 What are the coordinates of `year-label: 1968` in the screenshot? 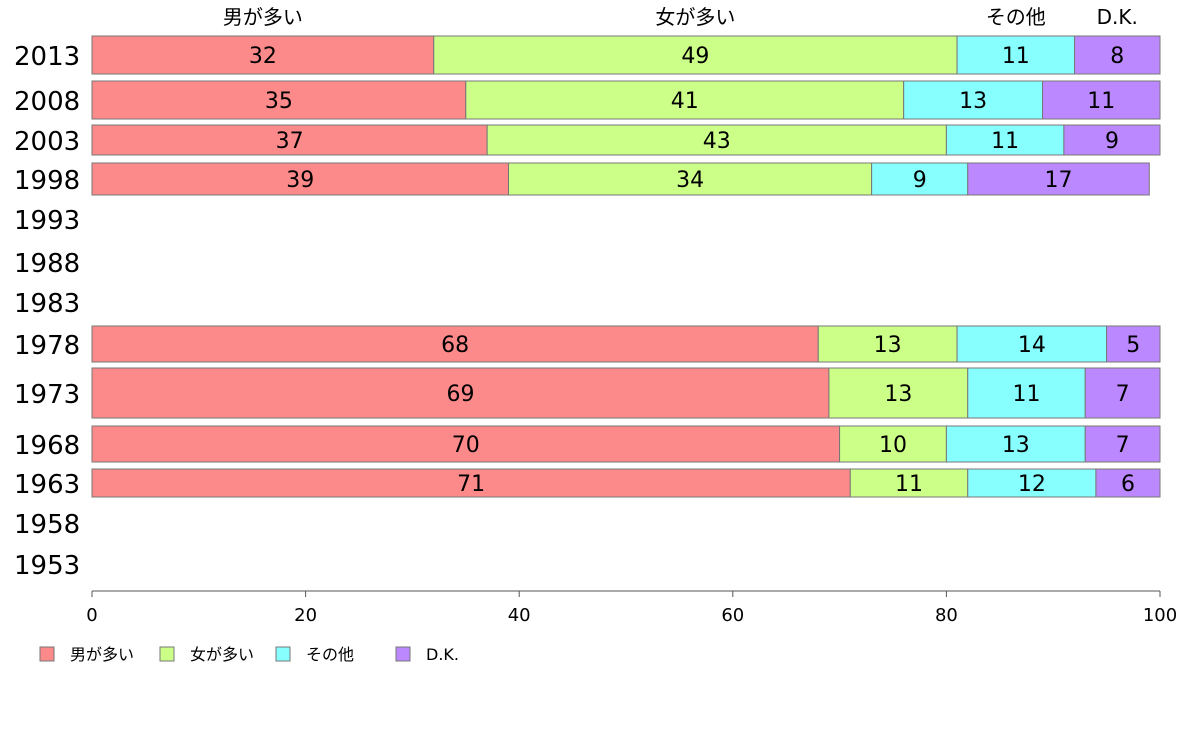 It's located at (47, 446).